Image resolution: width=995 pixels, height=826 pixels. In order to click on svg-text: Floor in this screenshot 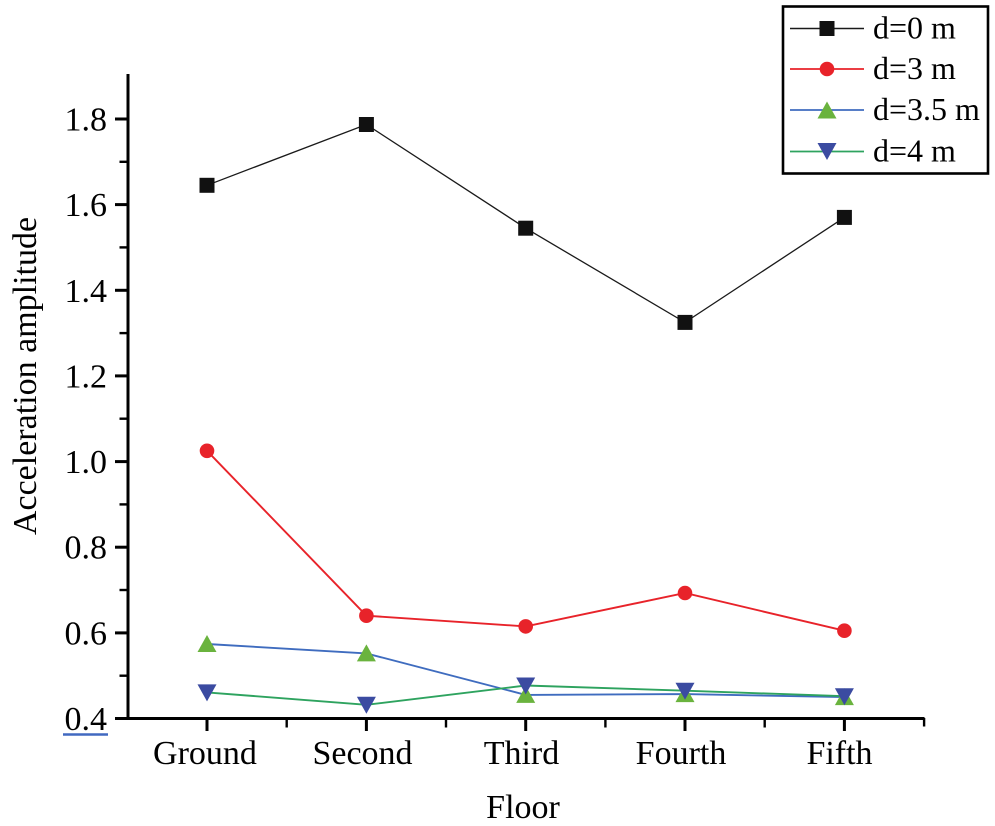, I will do `click(523, 807)`.